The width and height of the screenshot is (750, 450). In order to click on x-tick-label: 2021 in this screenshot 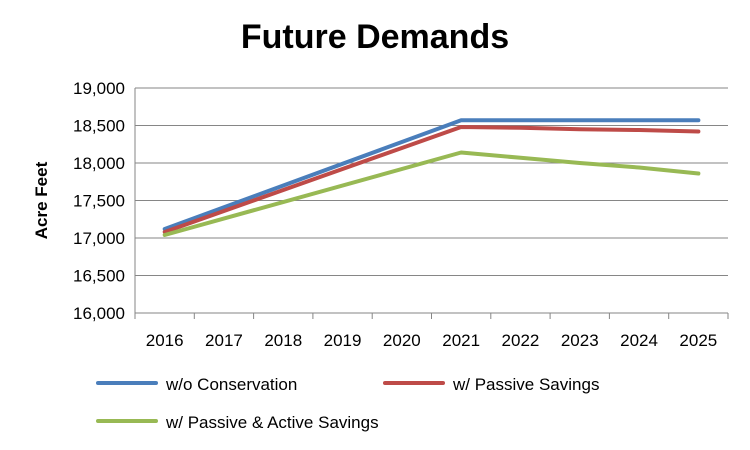, I will do `click(461, 340)`.